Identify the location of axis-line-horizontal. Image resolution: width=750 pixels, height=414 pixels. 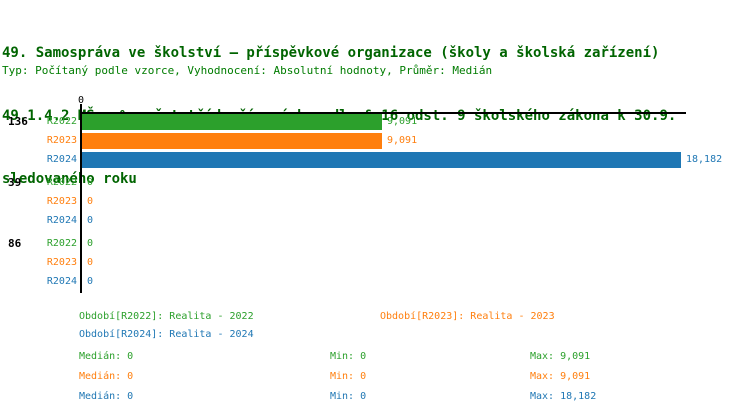
(383, 113).